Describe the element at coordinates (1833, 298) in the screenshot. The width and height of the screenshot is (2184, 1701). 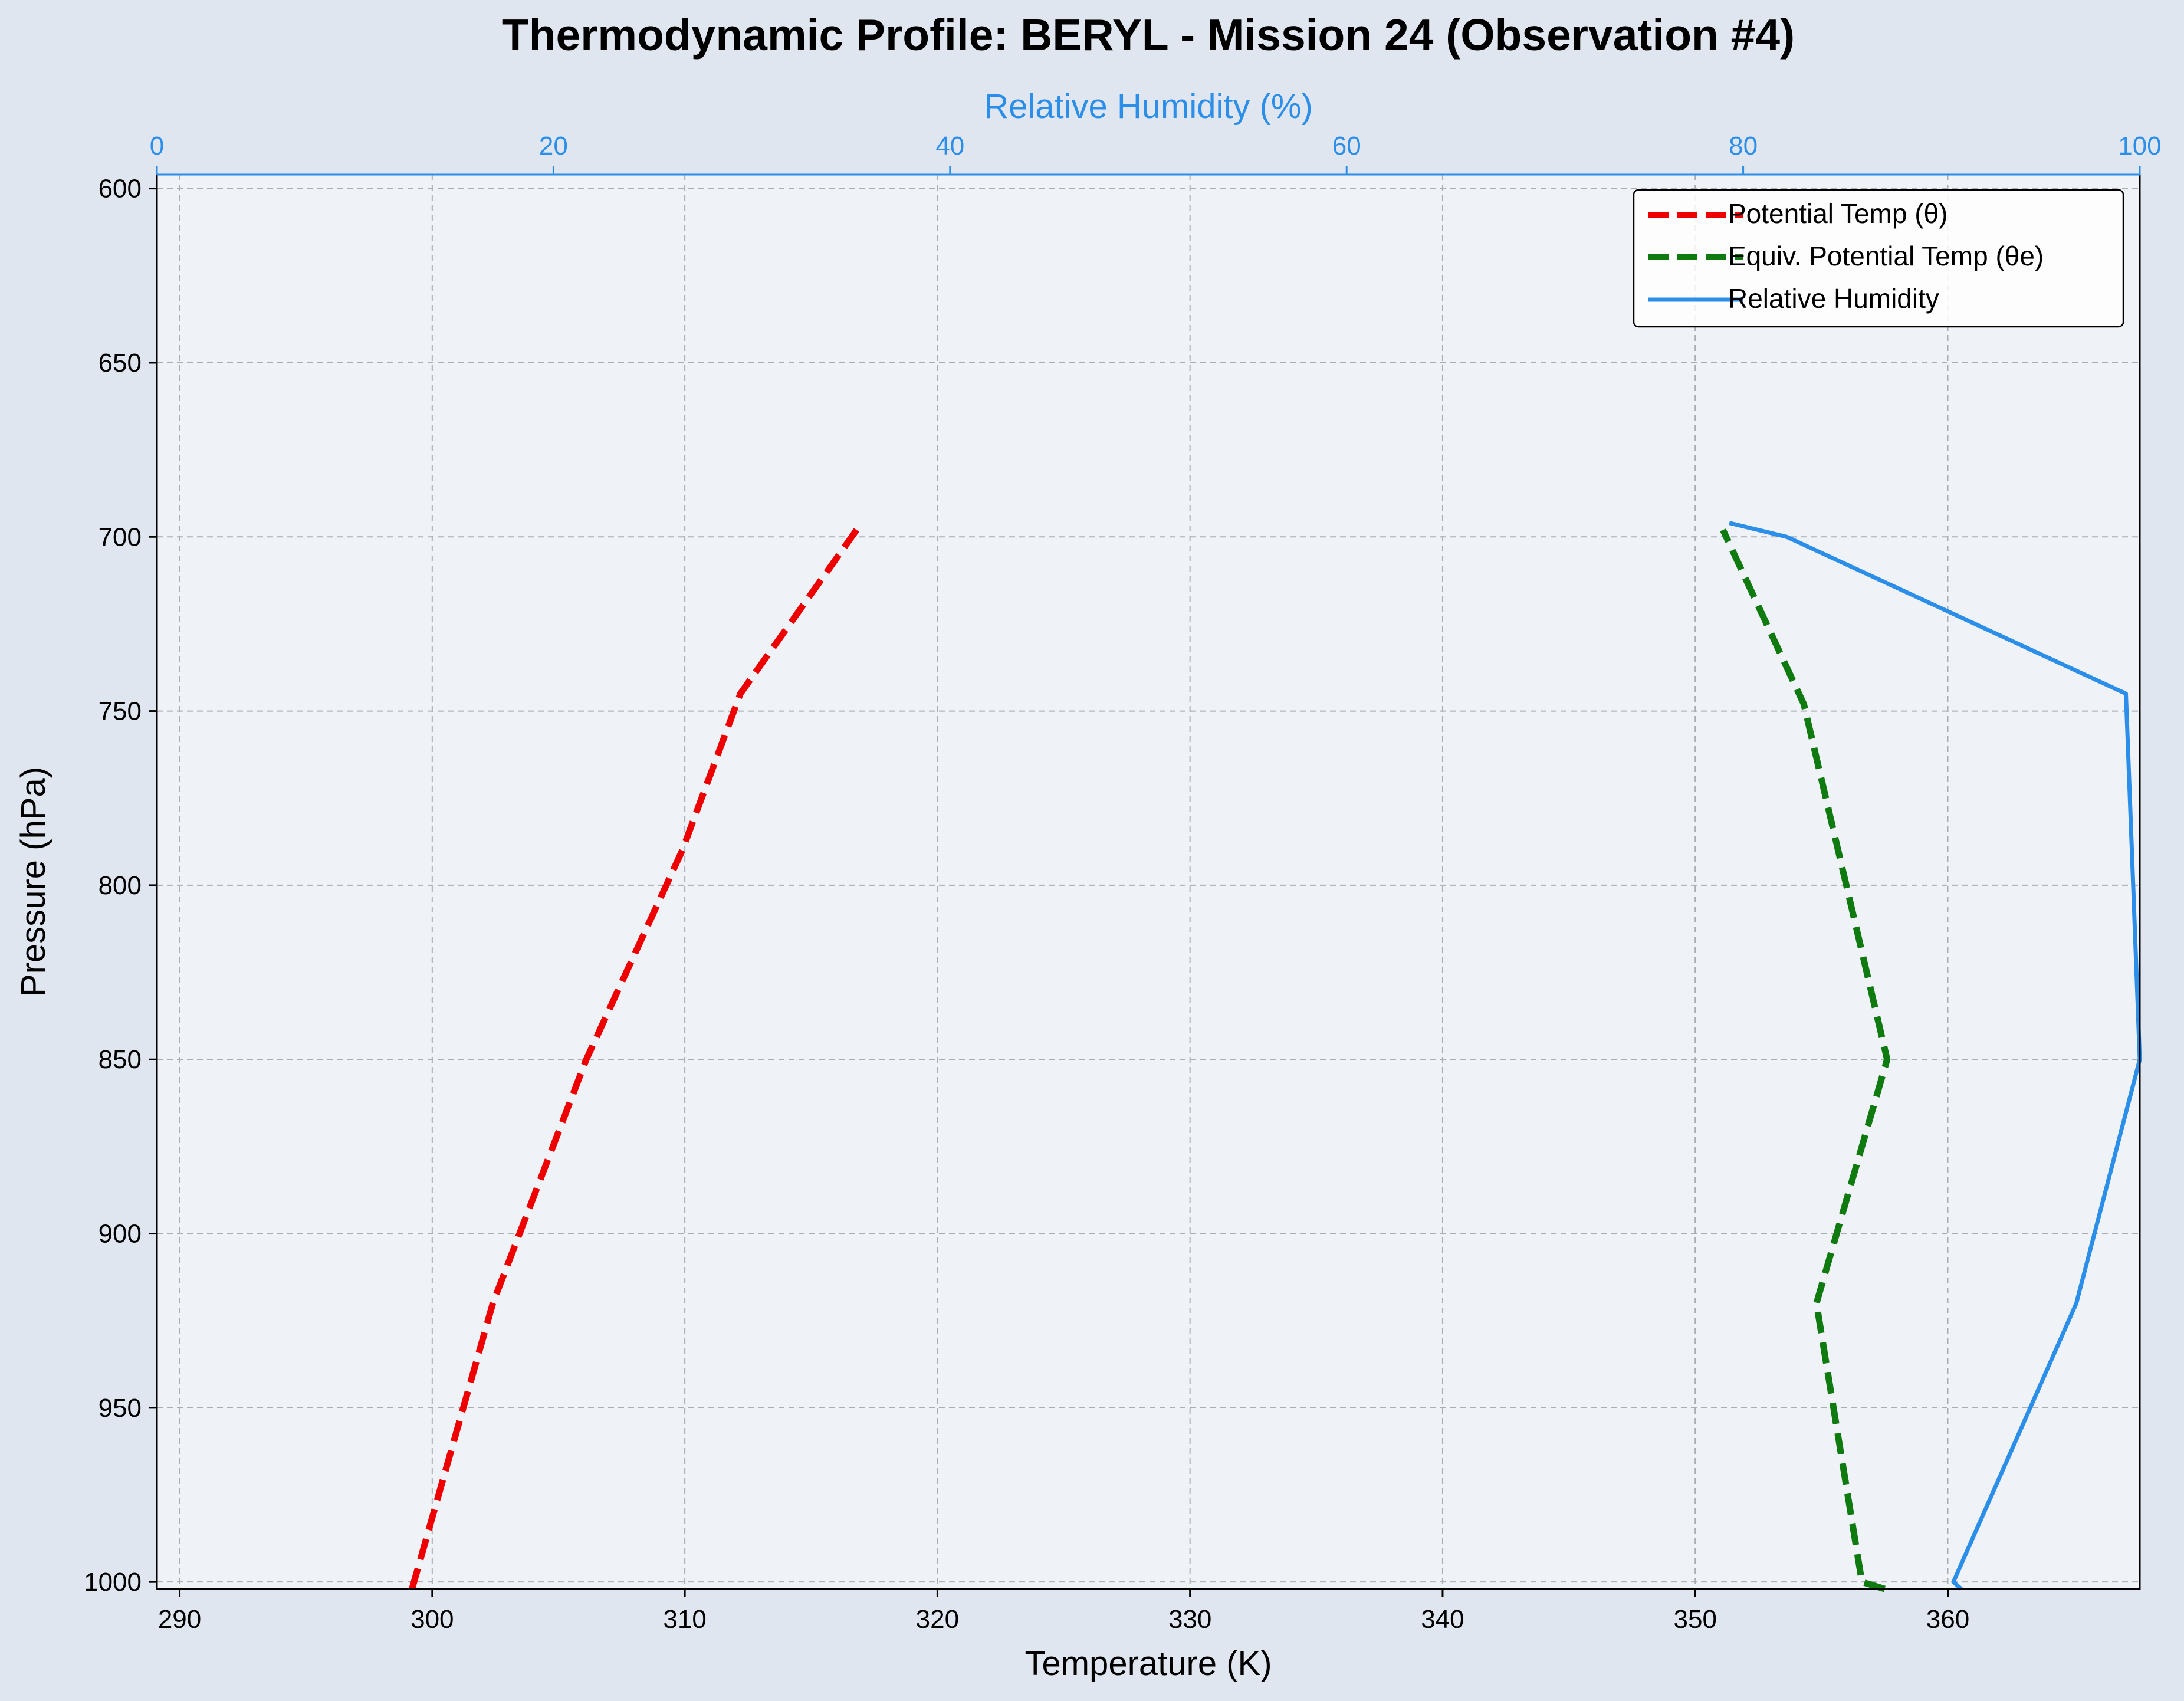
I see `legend-label-relative-humidity: Relative Humidity` at that location.